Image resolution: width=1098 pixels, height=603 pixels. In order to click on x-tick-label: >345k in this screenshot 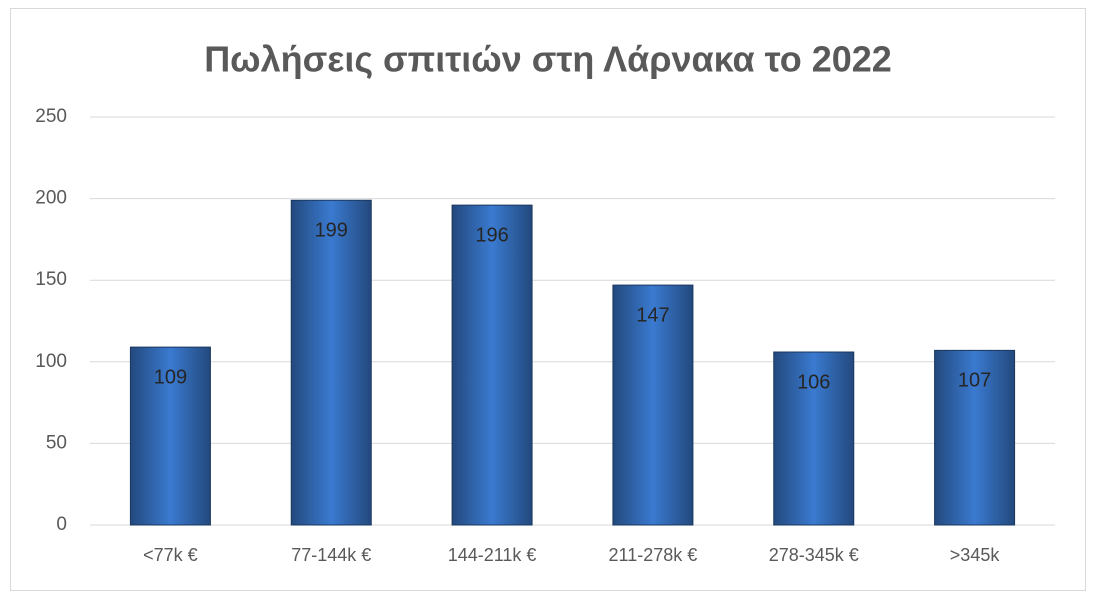, I will do `click(975, 555)`.